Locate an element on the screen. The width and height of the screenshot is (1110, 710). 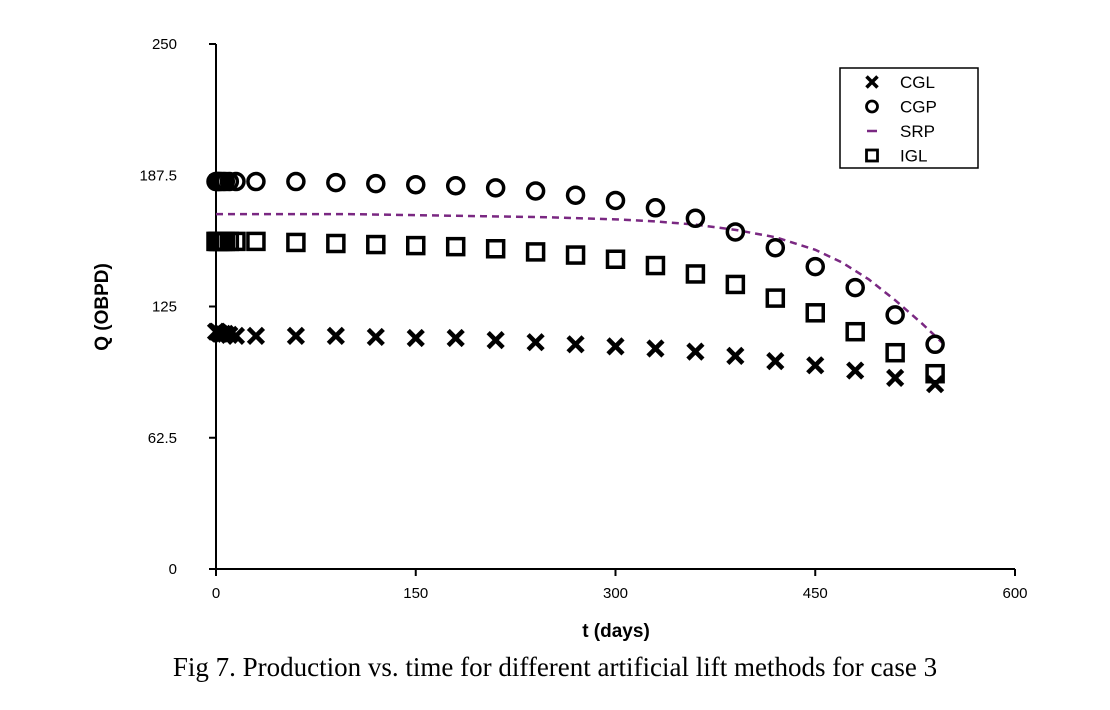
series-igl is located at coordinates (575, 307).